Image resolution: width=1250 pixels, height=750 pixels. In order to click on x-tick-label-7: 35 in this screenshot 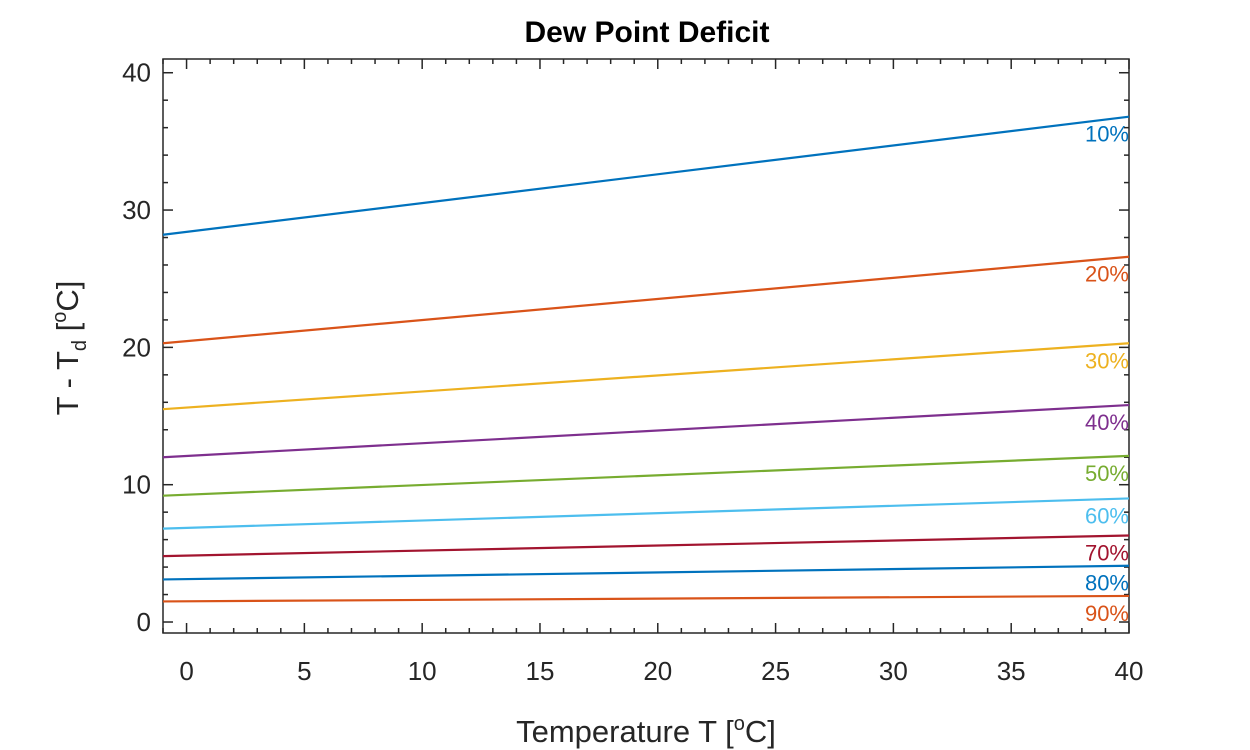, I will do `click(1011, 671)`.